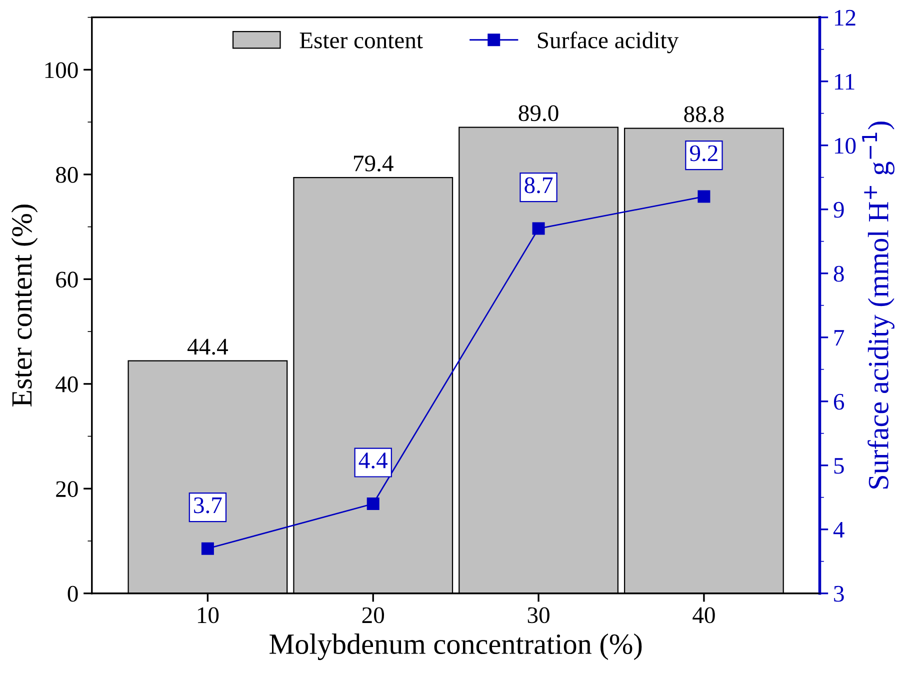 The height and width of the screenshot is (694, 919). What do you see at coordinates (24, 305) in the screenshot?
I see `y-axis-title: Ester content (%)` at bounding box center [24, 305].